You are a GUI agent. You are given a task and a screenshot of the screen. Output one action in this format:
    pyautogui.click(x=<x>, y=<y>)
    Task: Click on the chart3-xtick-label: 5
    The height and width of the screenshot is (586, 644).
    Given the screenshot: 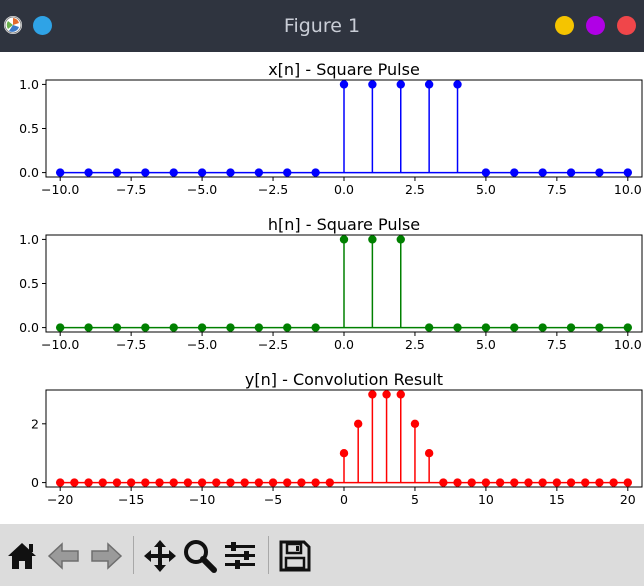 What is the action you would take?
    pyautogui.click(x=415, y=499)
    